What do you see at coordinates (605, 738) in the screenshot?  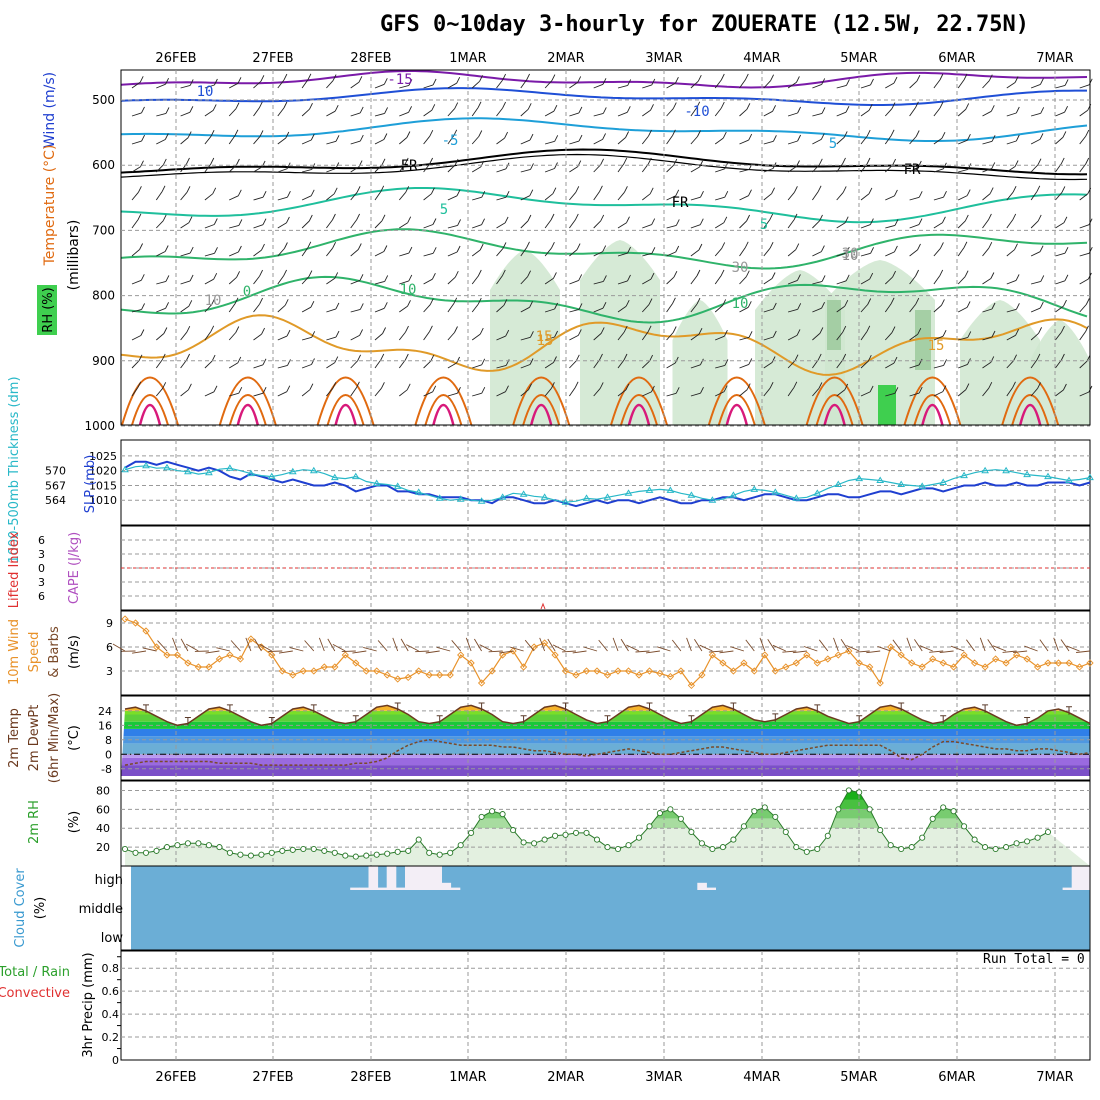 I see `temp-panel-frame` at bounding box center [605, 738].